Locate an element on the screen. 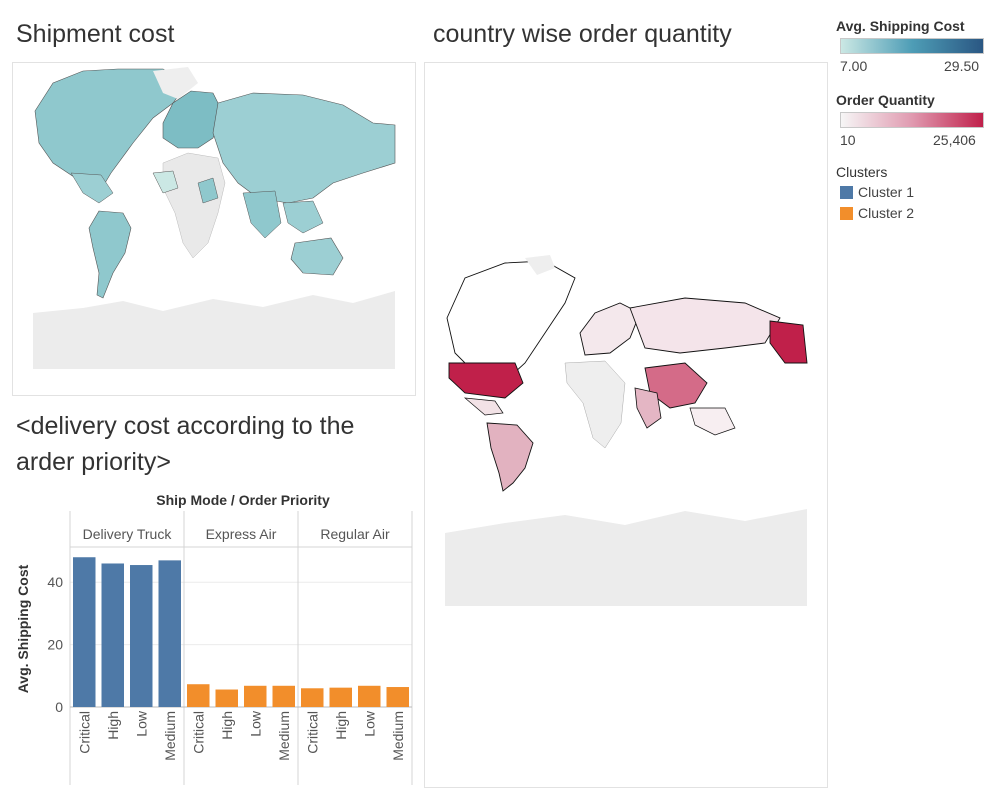  bar-express-air-high is located at coordinates (227, 698).